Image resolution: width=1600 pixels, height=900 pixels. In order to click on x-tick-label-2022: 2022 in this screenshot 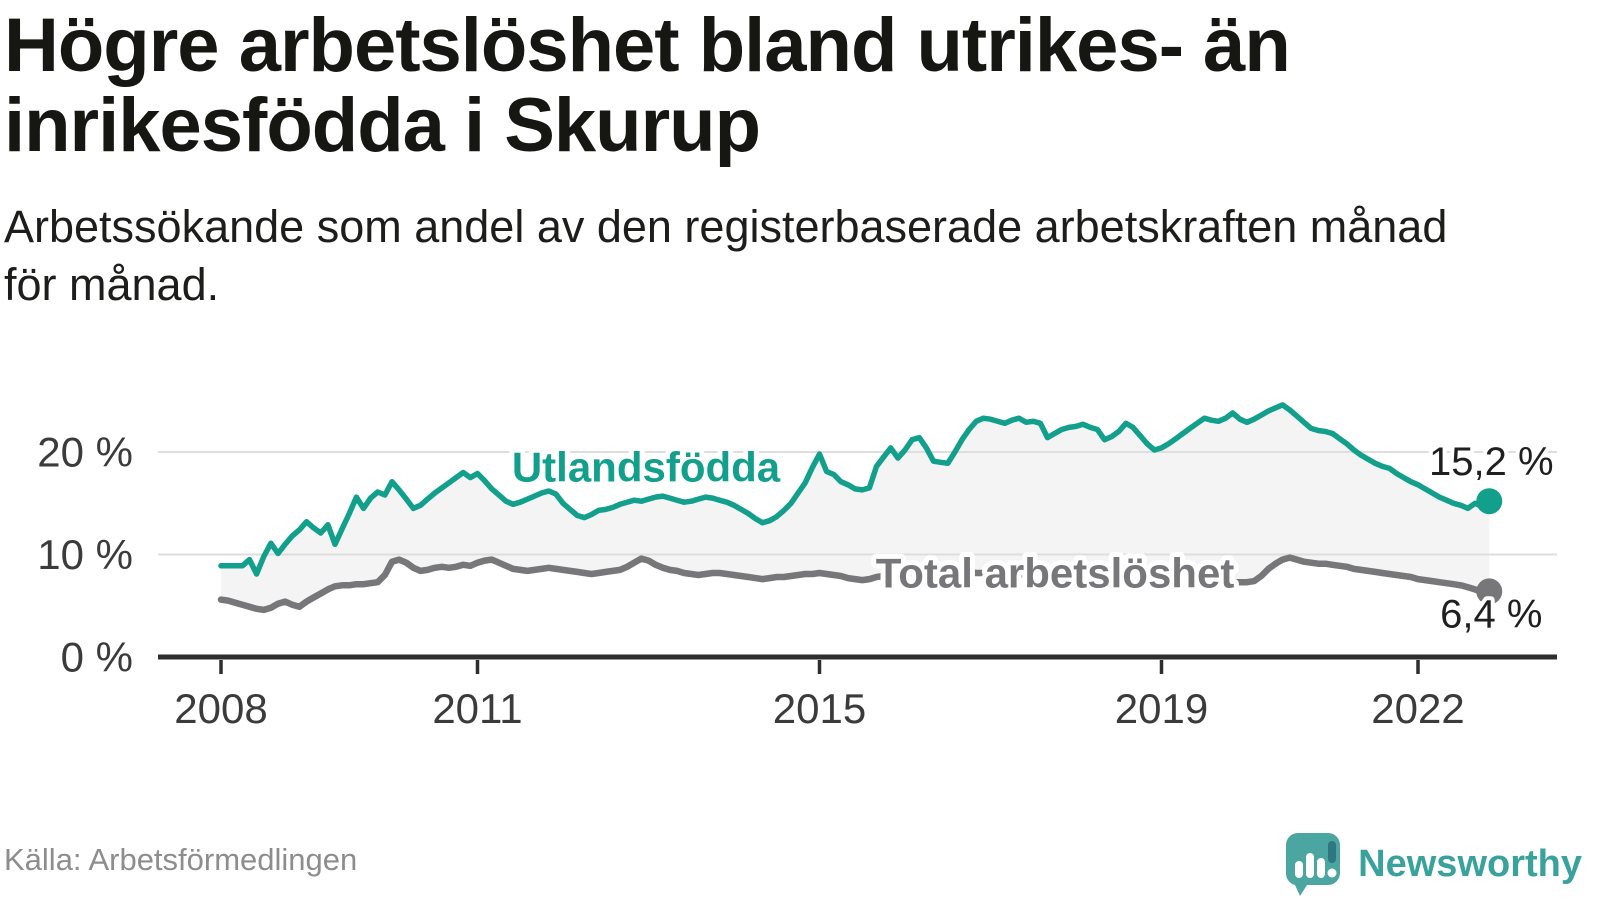, I will do `click(1417, 708)`.